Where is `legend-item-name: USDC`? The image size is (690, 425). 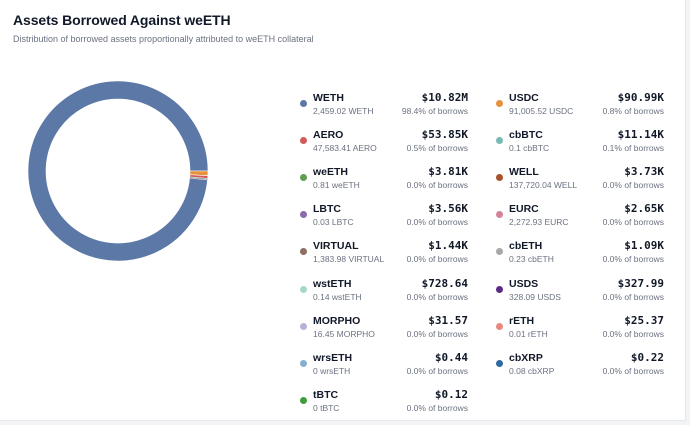 legend-item-name: USDC is located at coordinates (524, 98).